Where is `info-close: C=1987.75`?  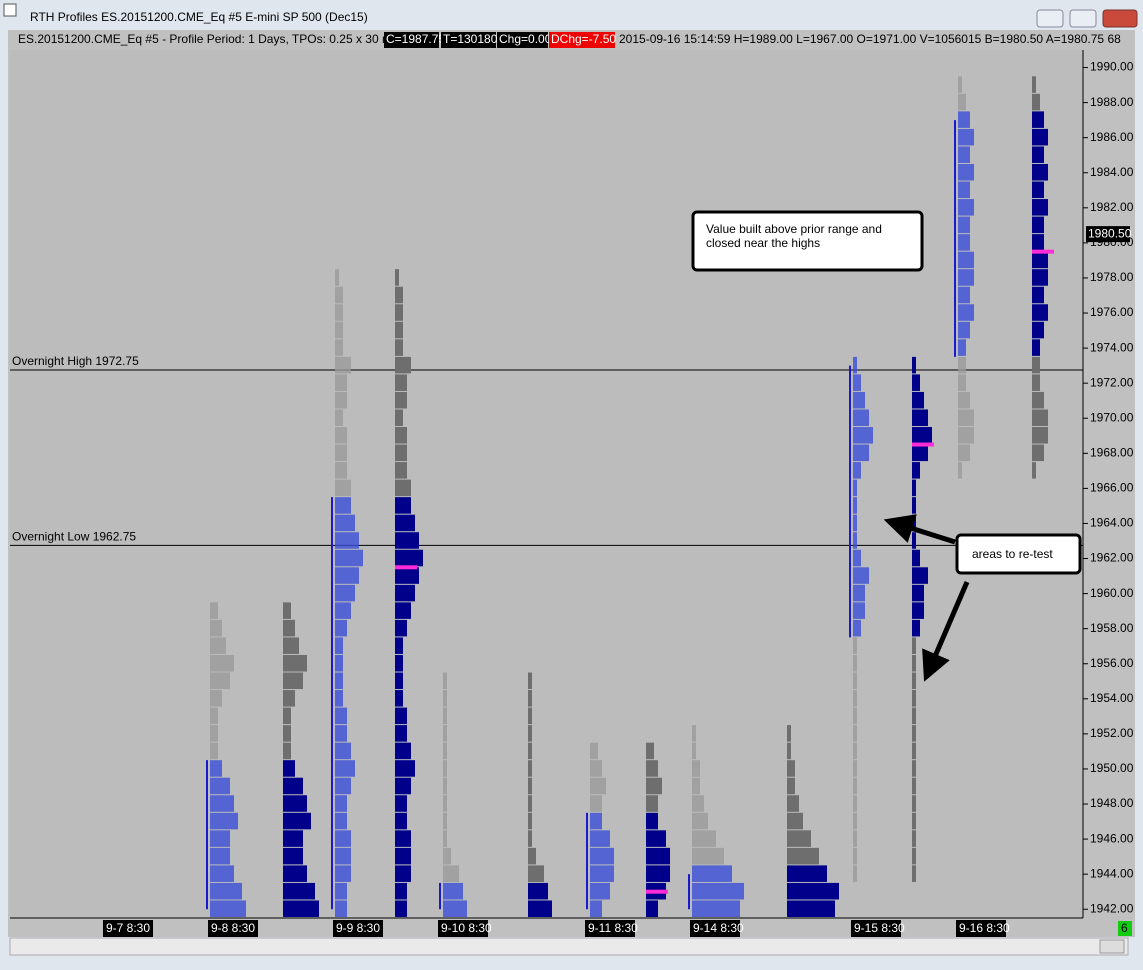 info-close: C=1987.75 is located at coordinates (415, 39).